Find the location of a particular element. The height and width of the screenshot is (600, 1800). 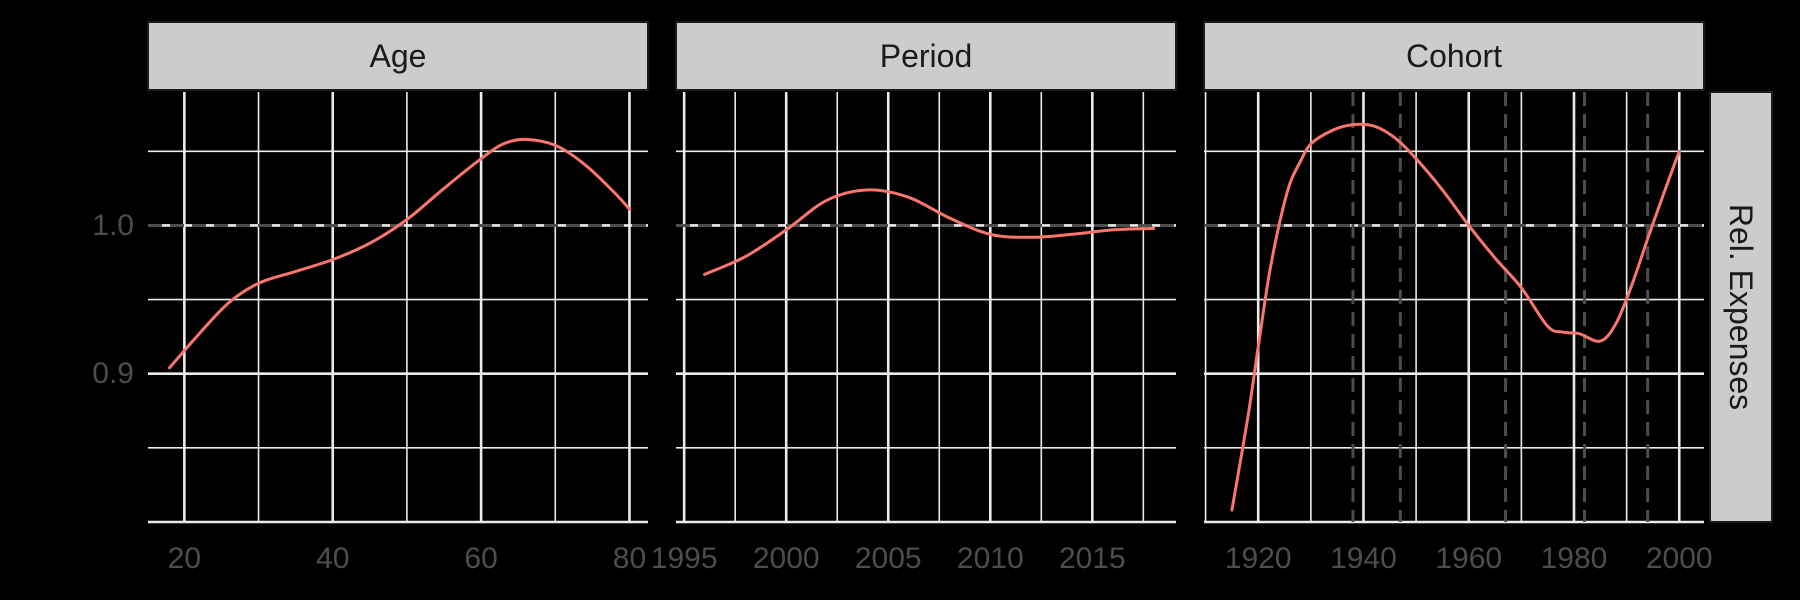

strip-label-cohort: Cohort is located at coordinates (1454, 56).